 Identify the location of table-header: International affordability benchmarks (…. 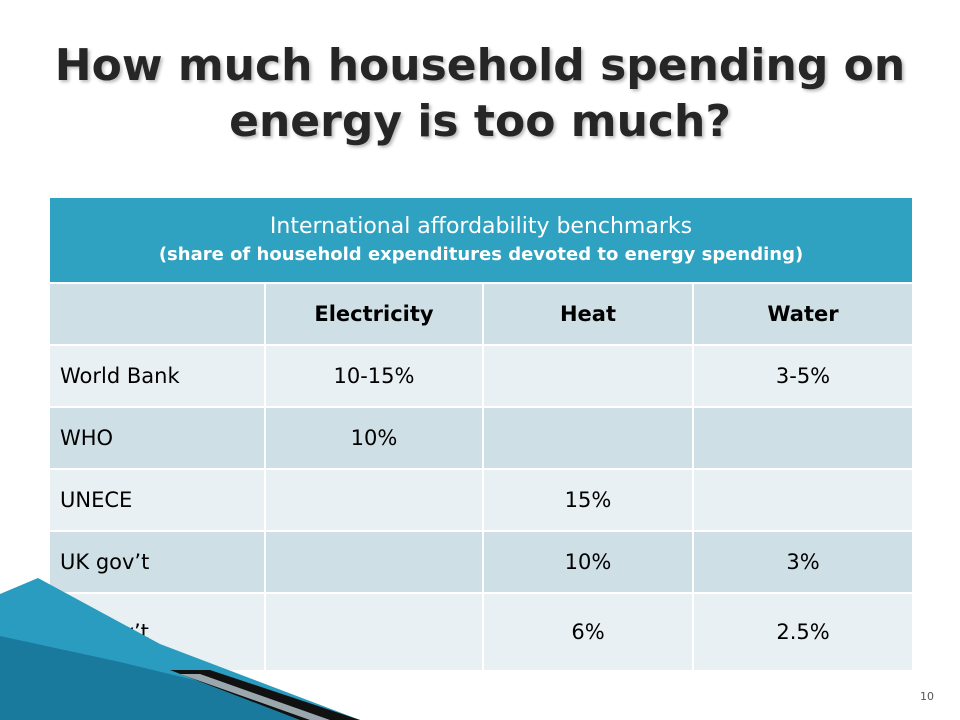
(481, 240).